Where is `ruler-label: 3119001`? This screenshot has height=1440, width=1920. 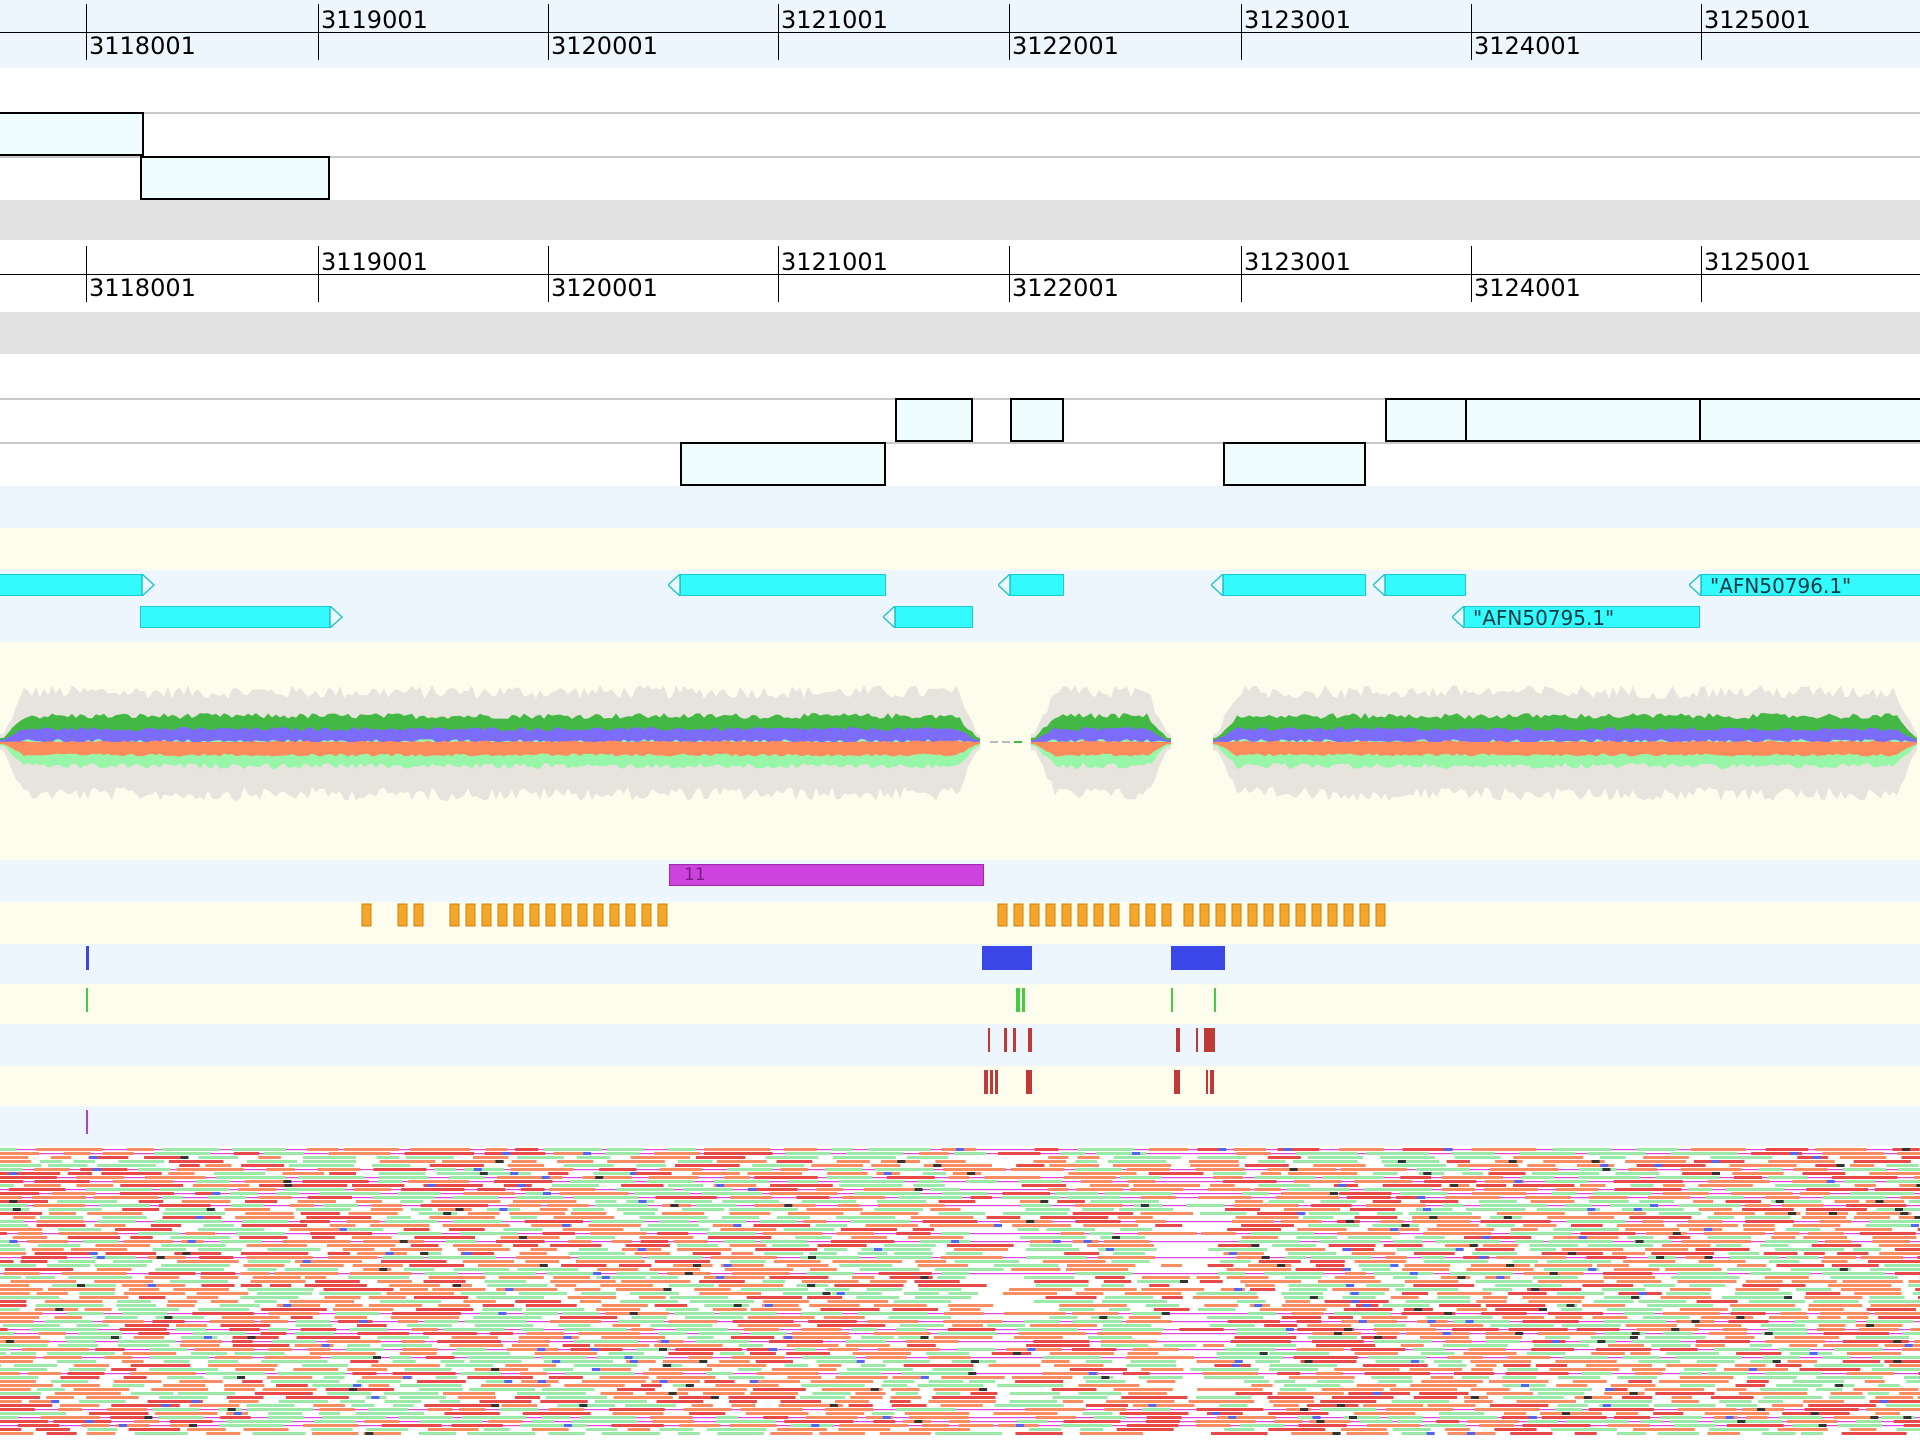
ruler-label: 3119001 is located at coordinates (374, 262).